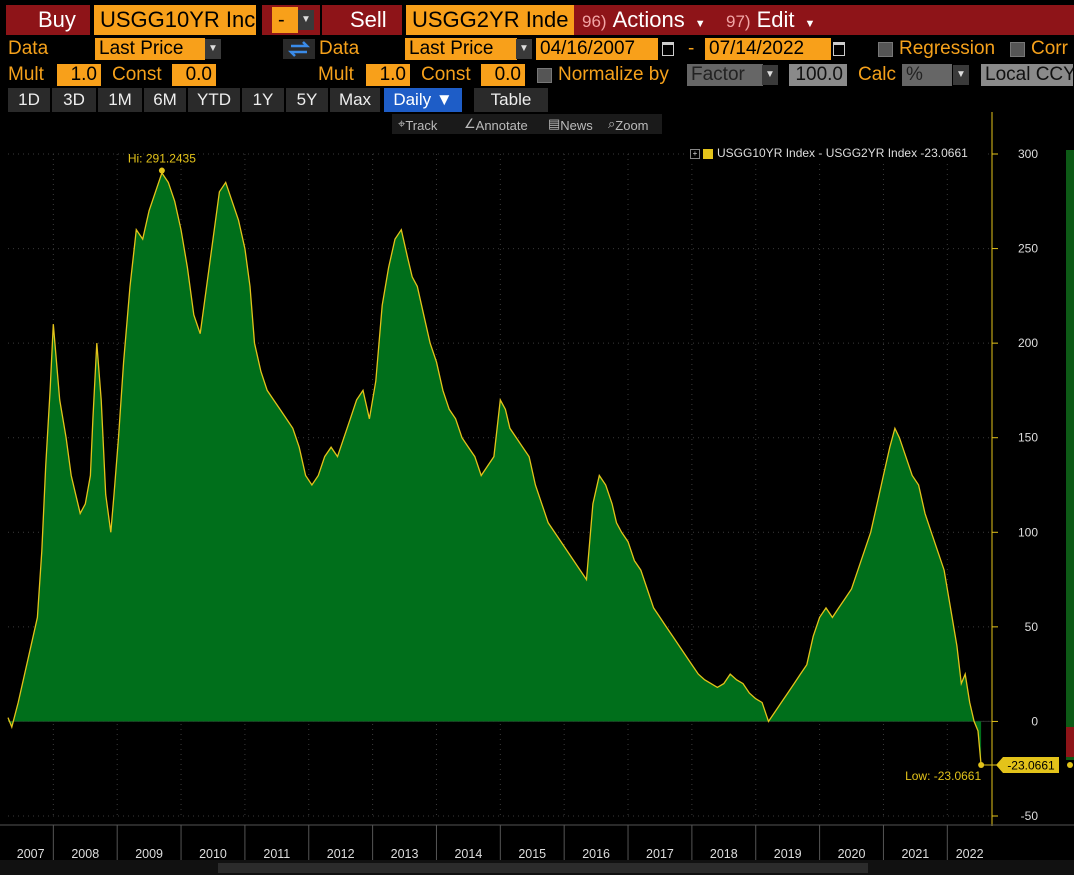 The height and width of the screenshot is (875, 1074). I want to click on operator-field: -, so click(285, 20).